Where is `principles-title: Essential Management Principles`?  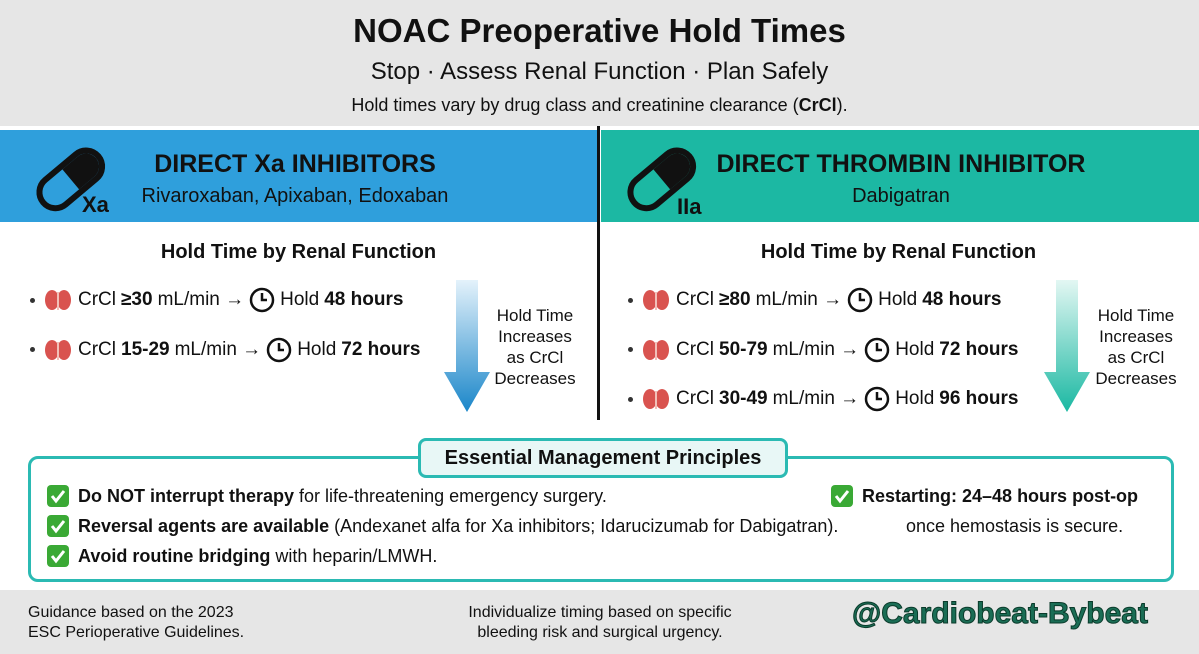
principles-title: Essential Management Principles is located at coordinates (603, 458).